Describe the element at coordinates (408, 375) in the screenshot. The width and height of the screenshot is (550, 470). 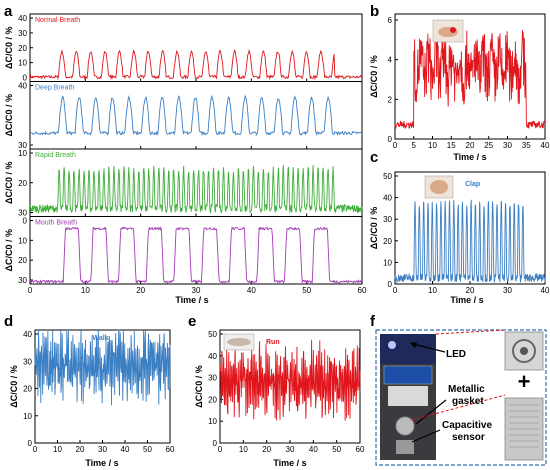
I see `circuit-board-icon` at that location.